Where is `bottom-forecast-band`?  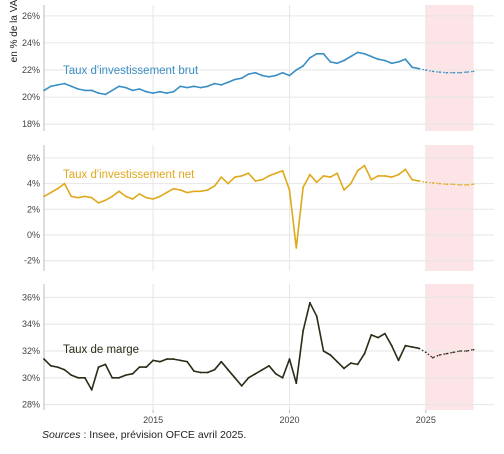
bottom-forecast-band is located at coordinates (449, 347).